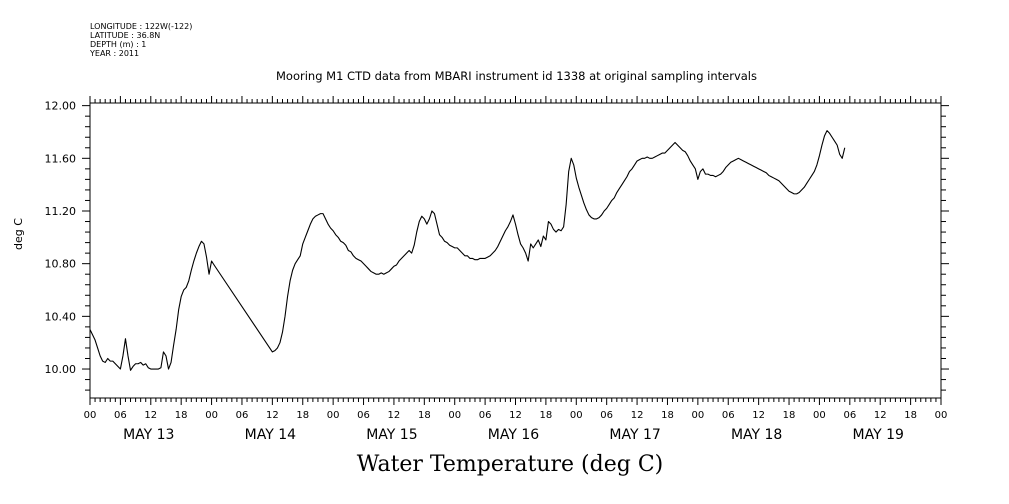 Image resolution: width=1009 pixels, height=504 pixels. What do you see at coordinates (61, 264) in the screenshot?
I see `y-tick-label: 10.80` at bounding box center [61, 264].